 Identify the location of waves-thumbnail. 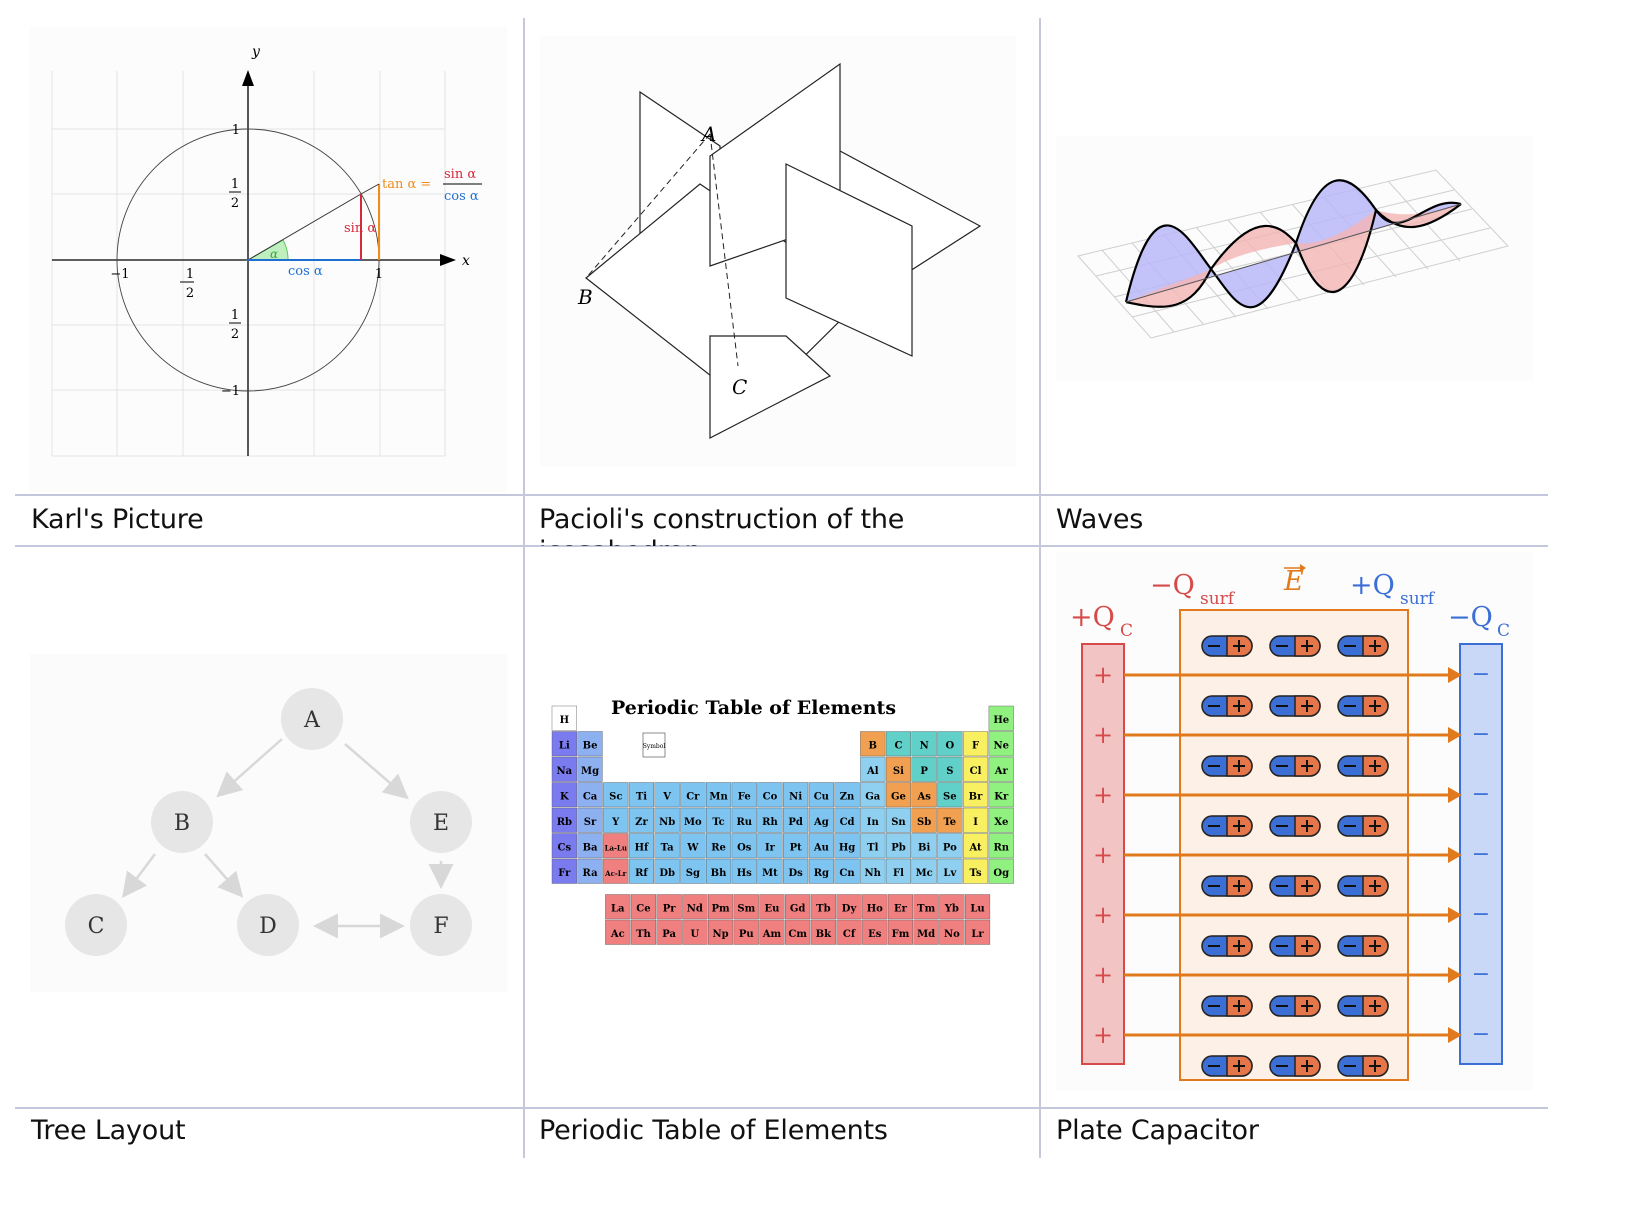
(1294, 258).